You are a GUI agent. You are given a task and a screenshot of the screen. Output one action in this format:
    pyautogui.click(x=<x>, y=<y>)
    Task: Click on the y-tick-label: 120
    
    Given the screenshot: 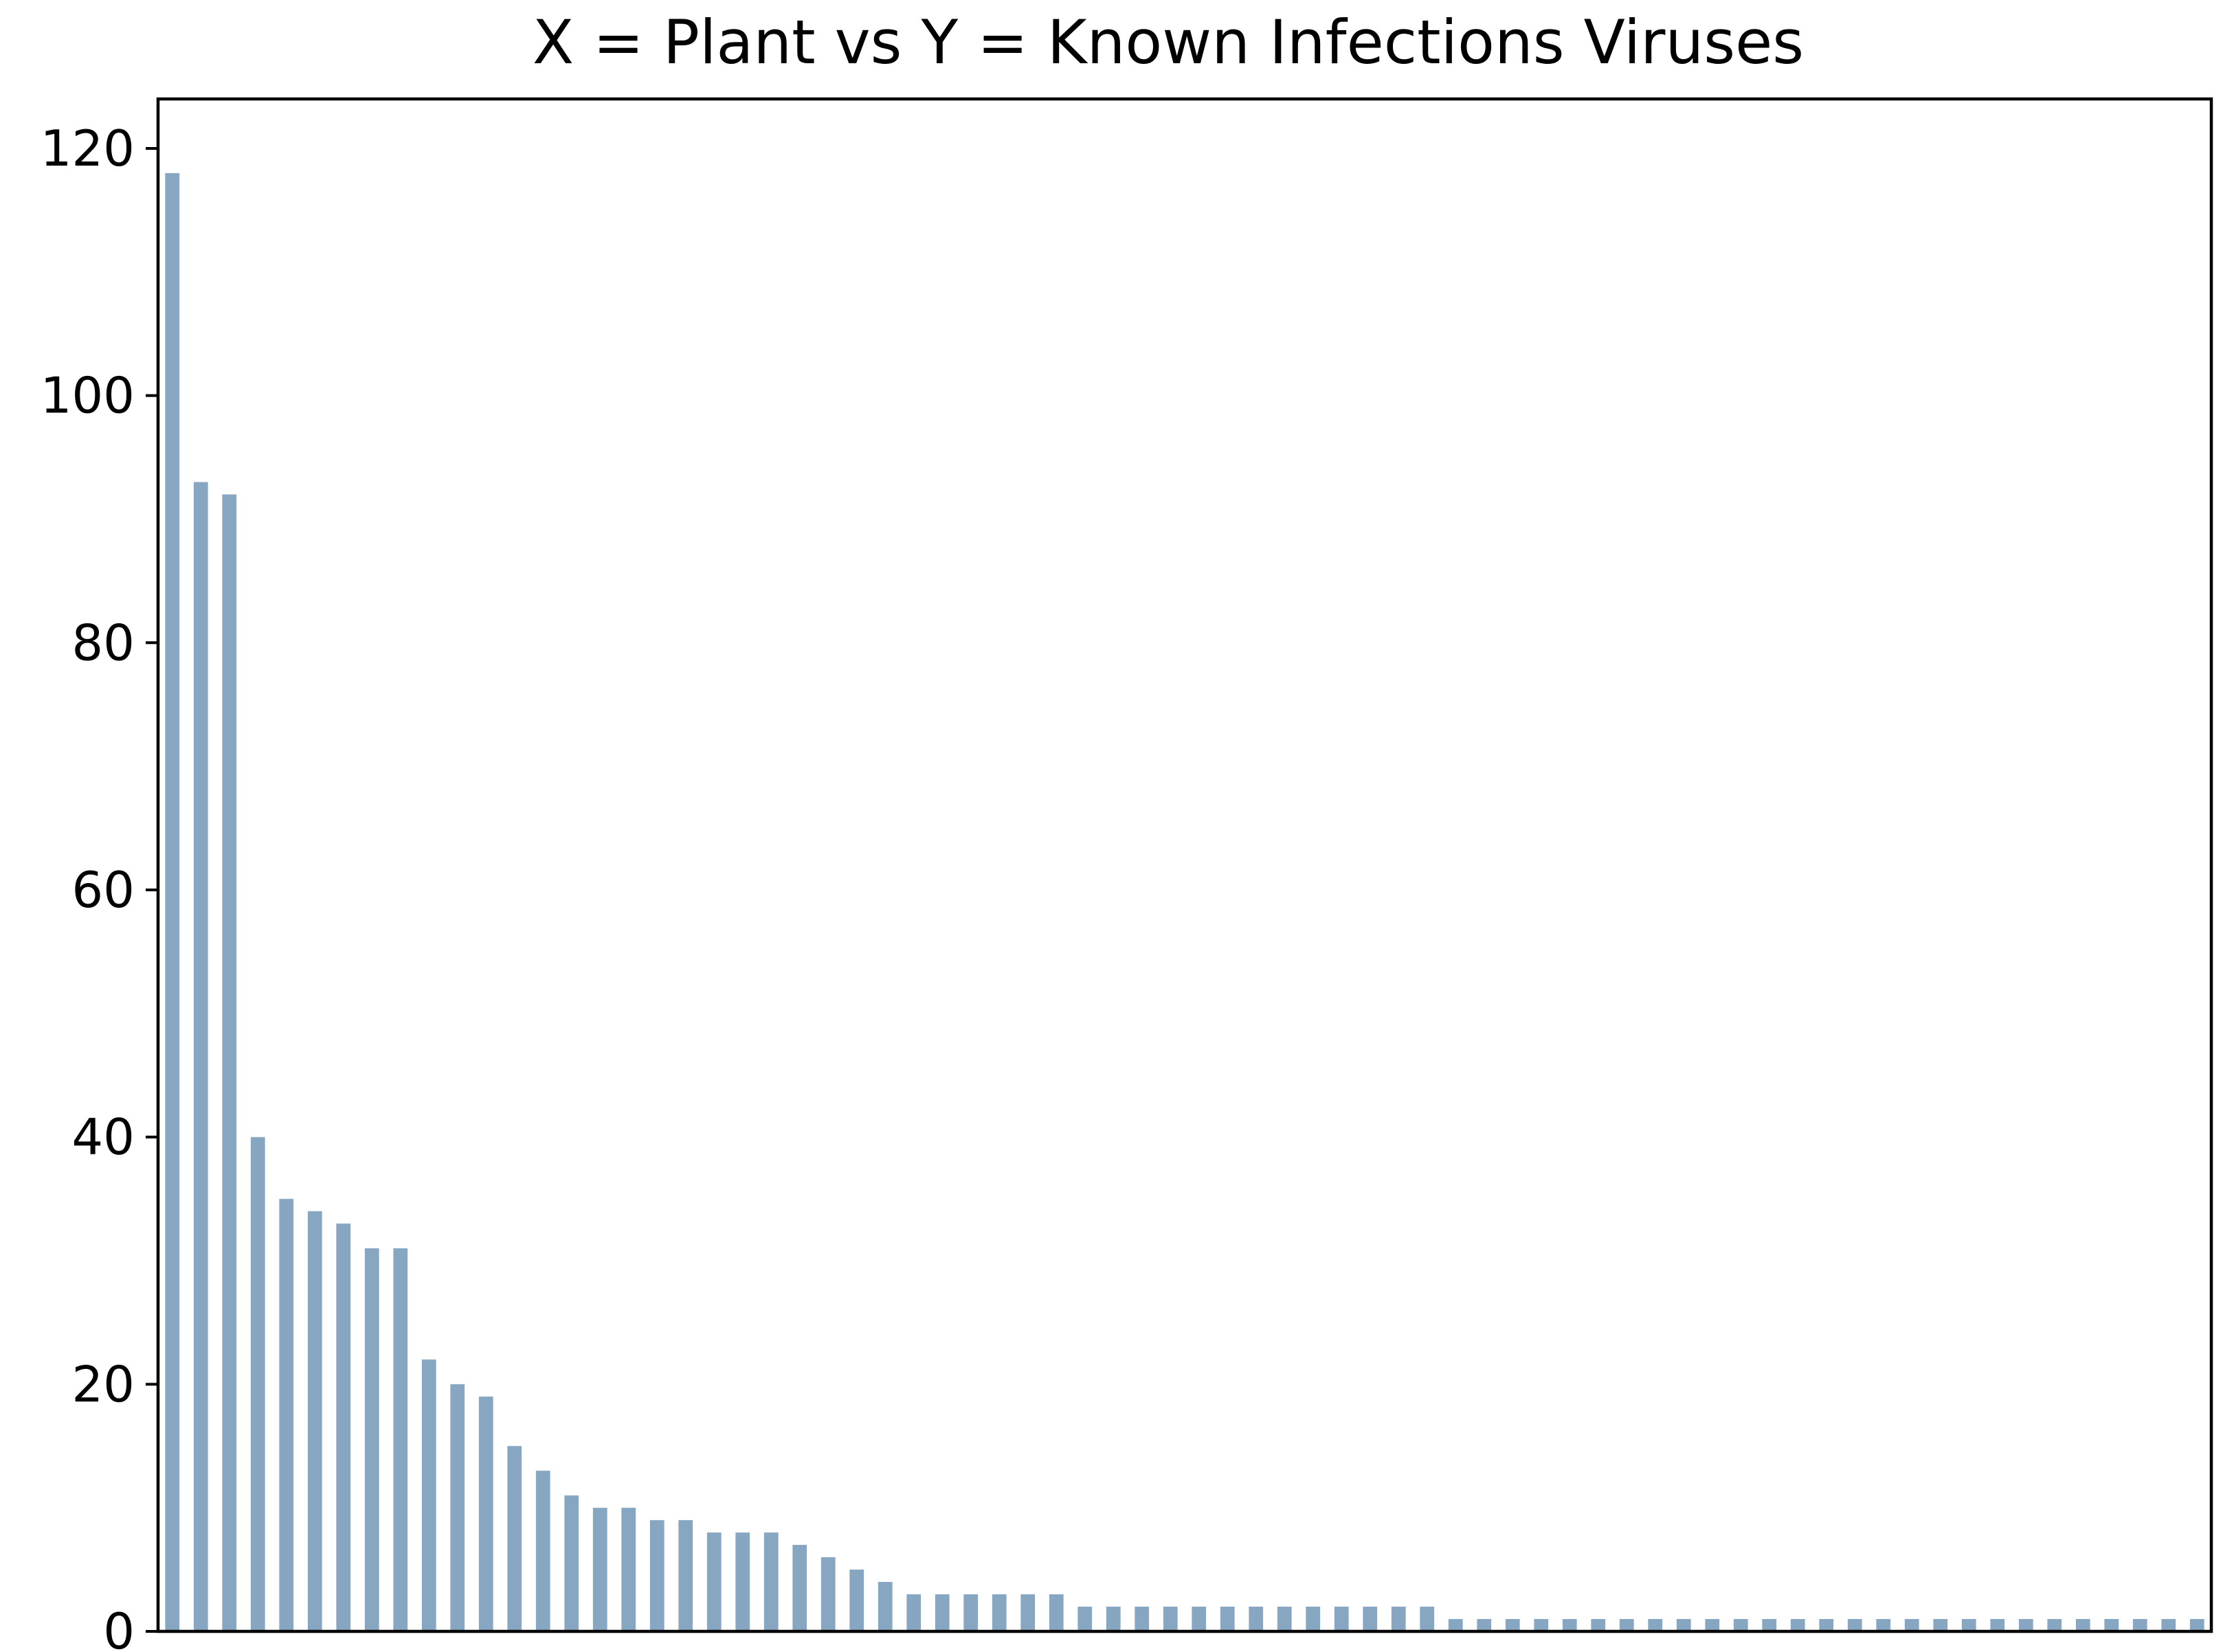 What is the action you would take?
    pyautogui.click(x=88, y=148)
    